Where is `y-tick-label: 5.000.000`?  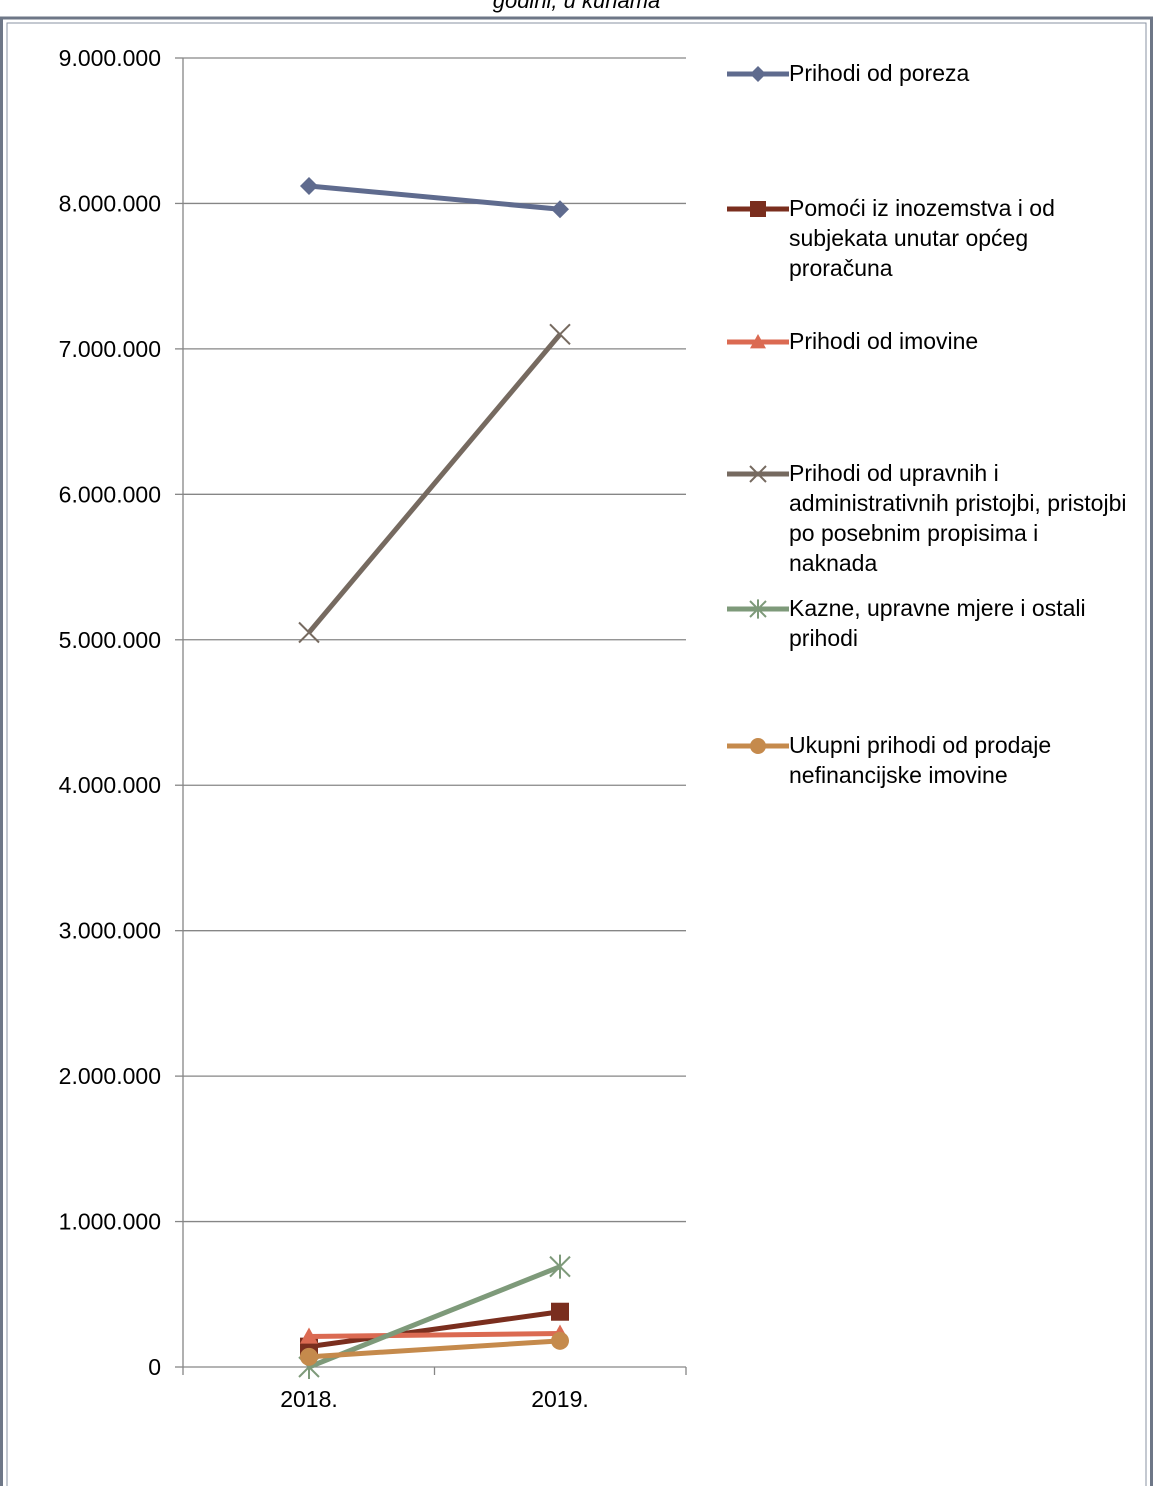 y-tick-label: 5.000.000 is located at coordinates (110, 640).